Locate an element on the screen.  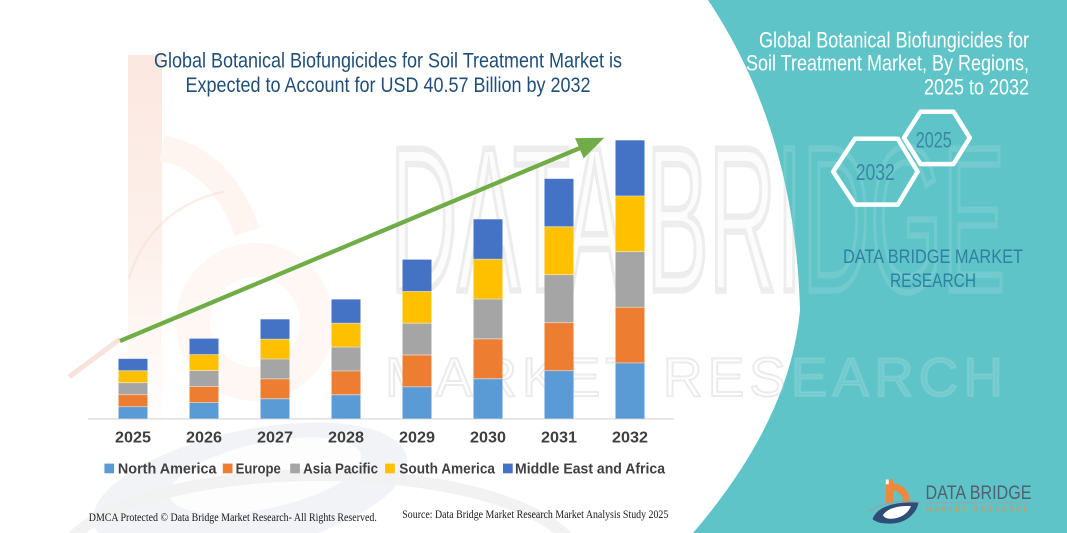
svg-text: 2031 is located at coordinates (559, 437).